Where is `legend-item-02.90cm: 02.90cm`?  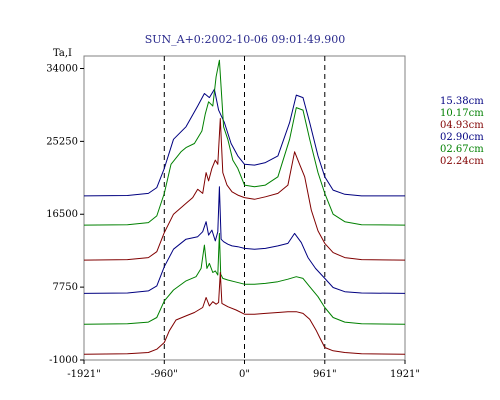
legend-item-02.90cm: 02.90cm is located at coordinates (462, 137).